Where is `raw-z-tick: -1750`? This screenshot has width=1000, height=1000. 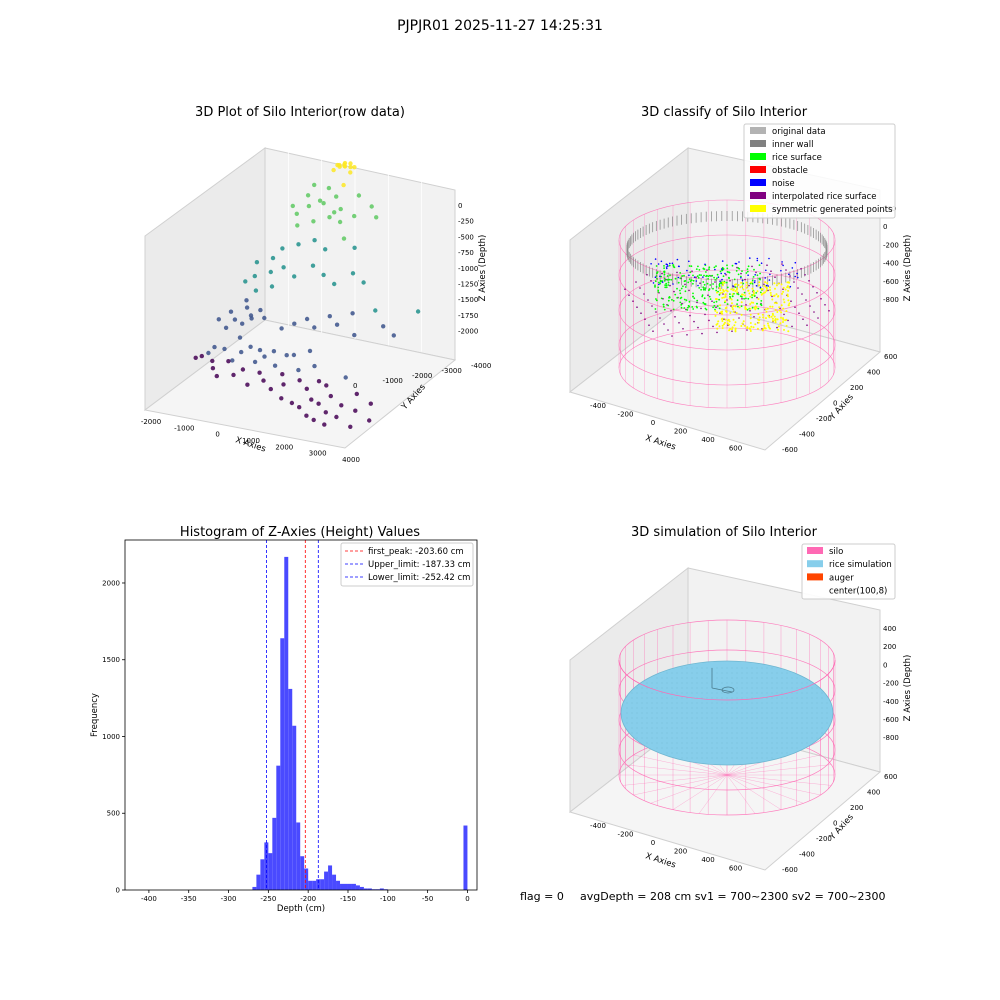 raw-z-tick: -1750 is located at coordinates (468, 316).